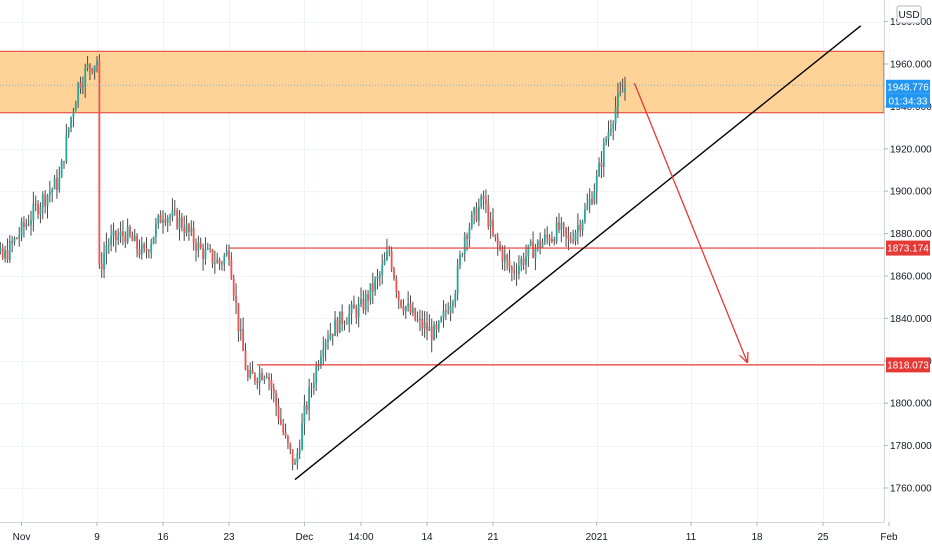 The image size is (932, 550). I want to click on currency-label: USD, so click(908, 15).